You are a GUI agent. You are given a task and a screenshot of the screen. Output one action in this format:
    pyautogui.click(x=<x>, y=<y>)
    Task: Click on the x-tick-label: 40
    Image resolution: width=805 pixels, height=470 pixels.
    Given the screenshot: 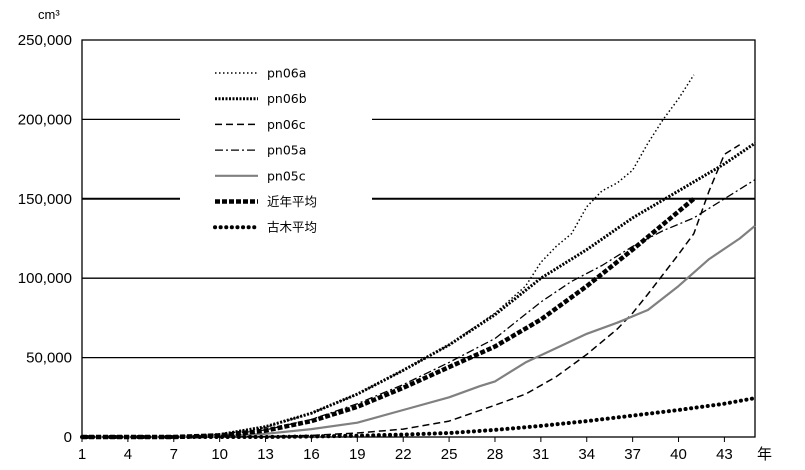 What is the action you would take?
    pyautogui.click(x=678, y=454)
    